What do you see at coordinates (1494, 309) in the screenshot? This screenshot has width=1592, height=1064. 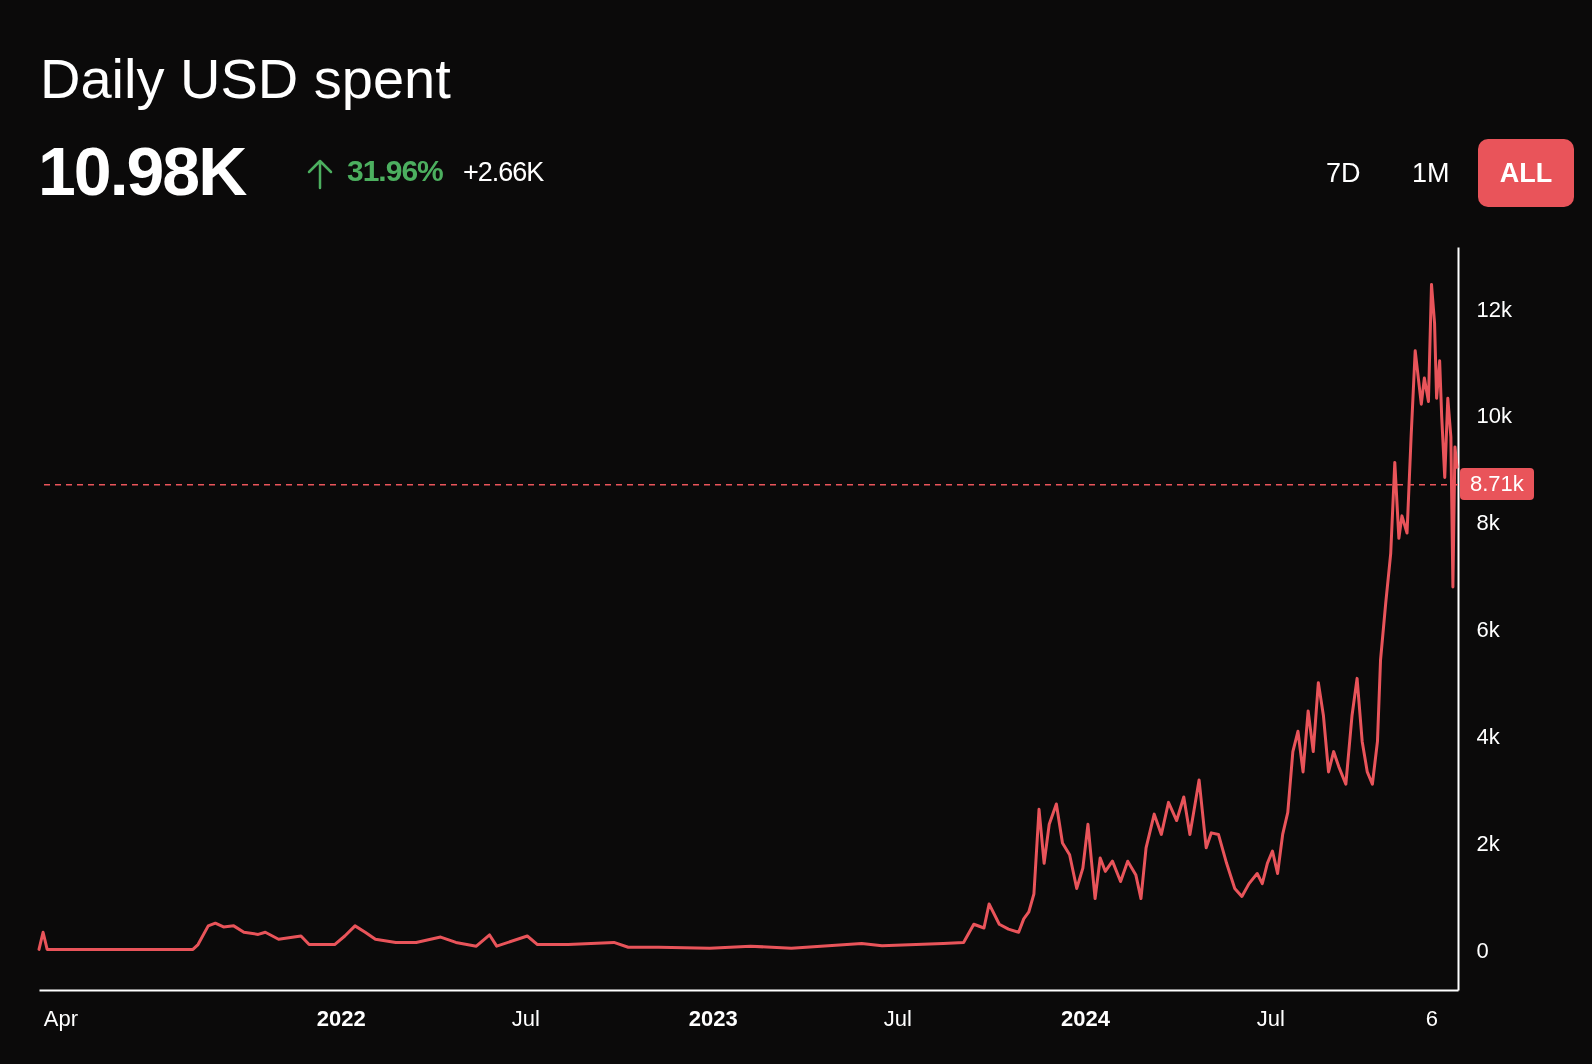 I see `y-tick-label: 12k` at bounding box center [1494, 309].